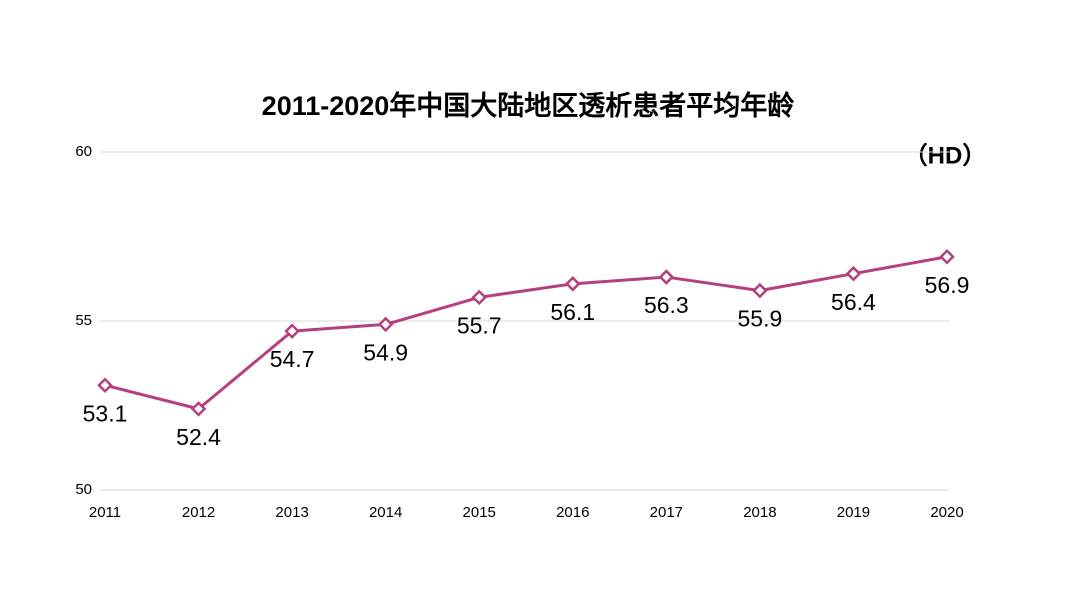 The height and width of the screenshot is (608, 1080). What do you see at coordinates (292, 359) in the screenshot?
I see `data-label: 54.7` at bounding box center [292, 359].